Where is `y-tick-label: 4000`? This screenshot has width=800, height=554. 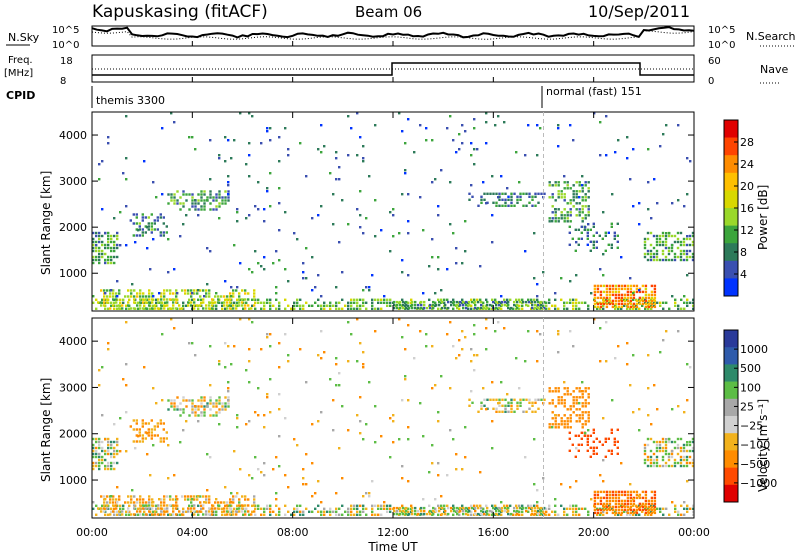 y-tick-label: 4000 is located at coordinates (73, 341).